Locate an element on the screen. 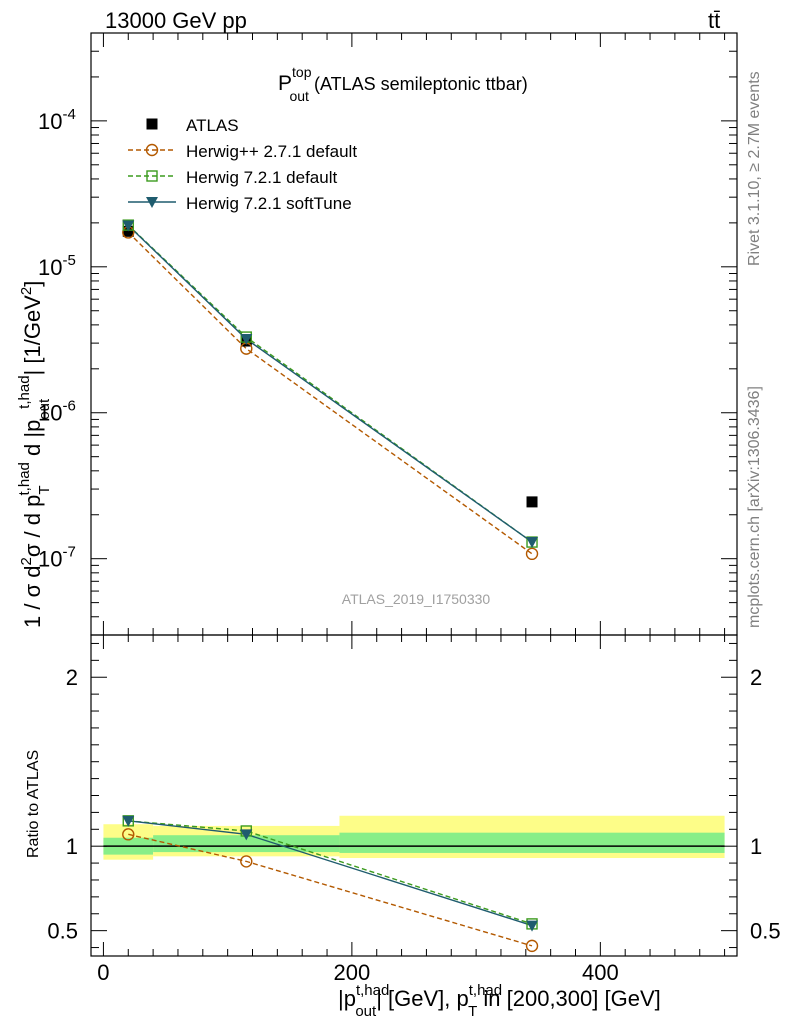  y-tick-label: 10⁻⁴ is located at coordinates (57, 120).